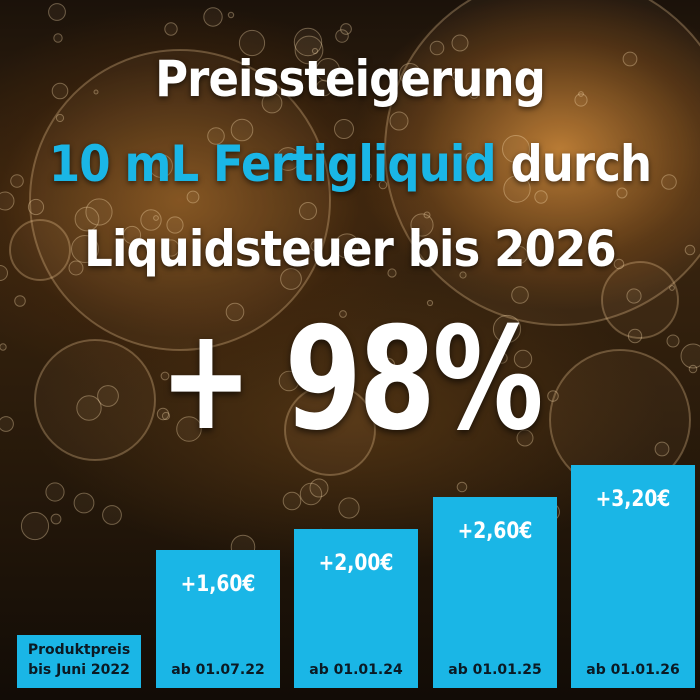  Describe the element at coordinates (350, 249) in the screenshot. I see `title-line-3: Liquidsteuer bis 2026` at that location.